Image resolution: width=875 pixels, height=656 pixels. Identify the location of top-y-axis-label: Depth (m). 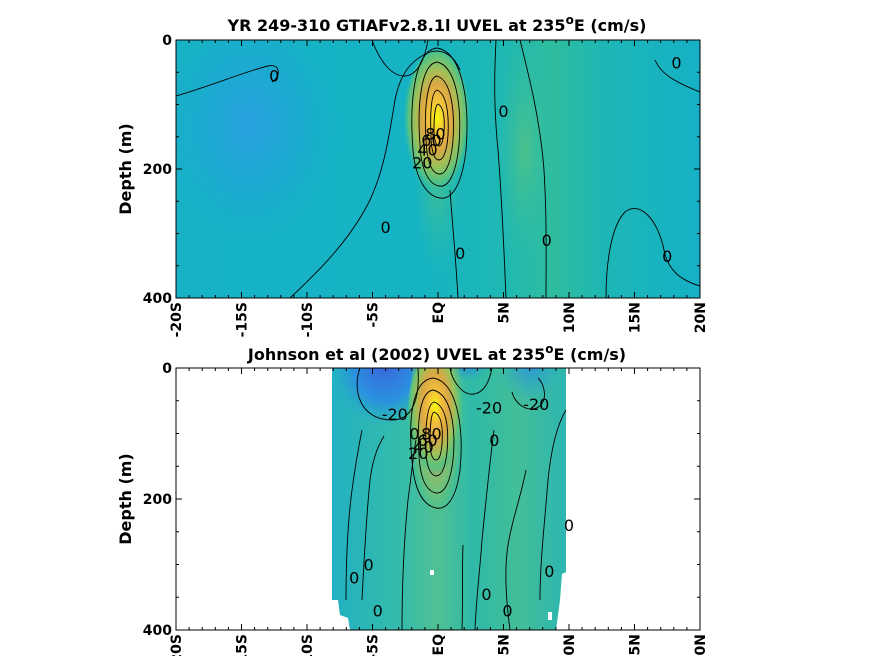
(125, 169).